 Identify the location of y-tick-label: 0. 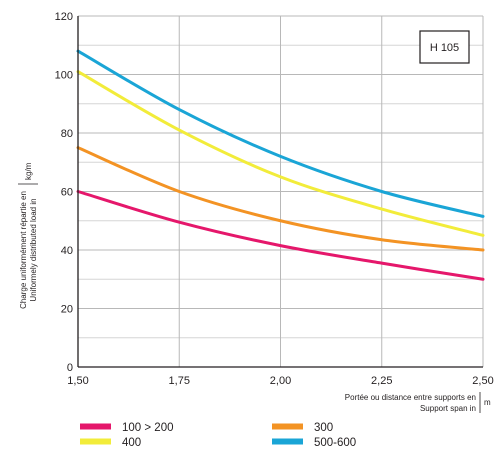
(70, 368).